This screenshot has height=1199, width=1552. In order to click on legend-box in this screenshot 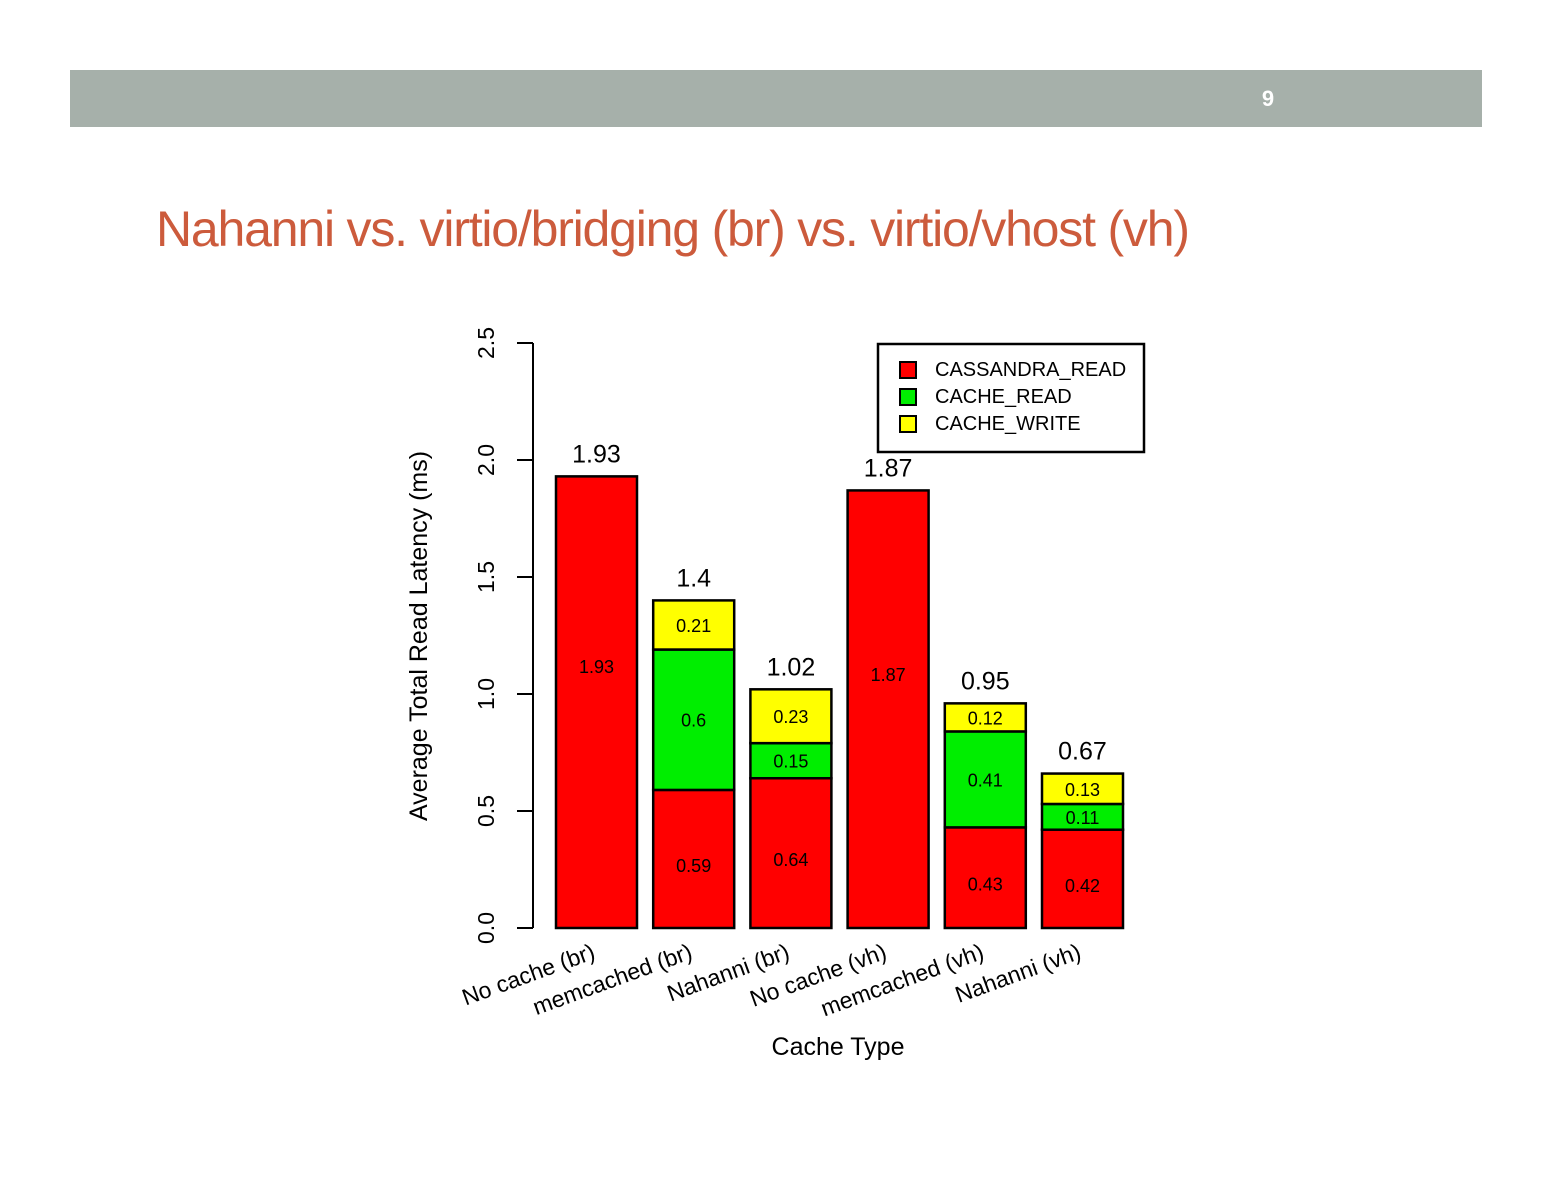, I will do `click(1011, 398)`.